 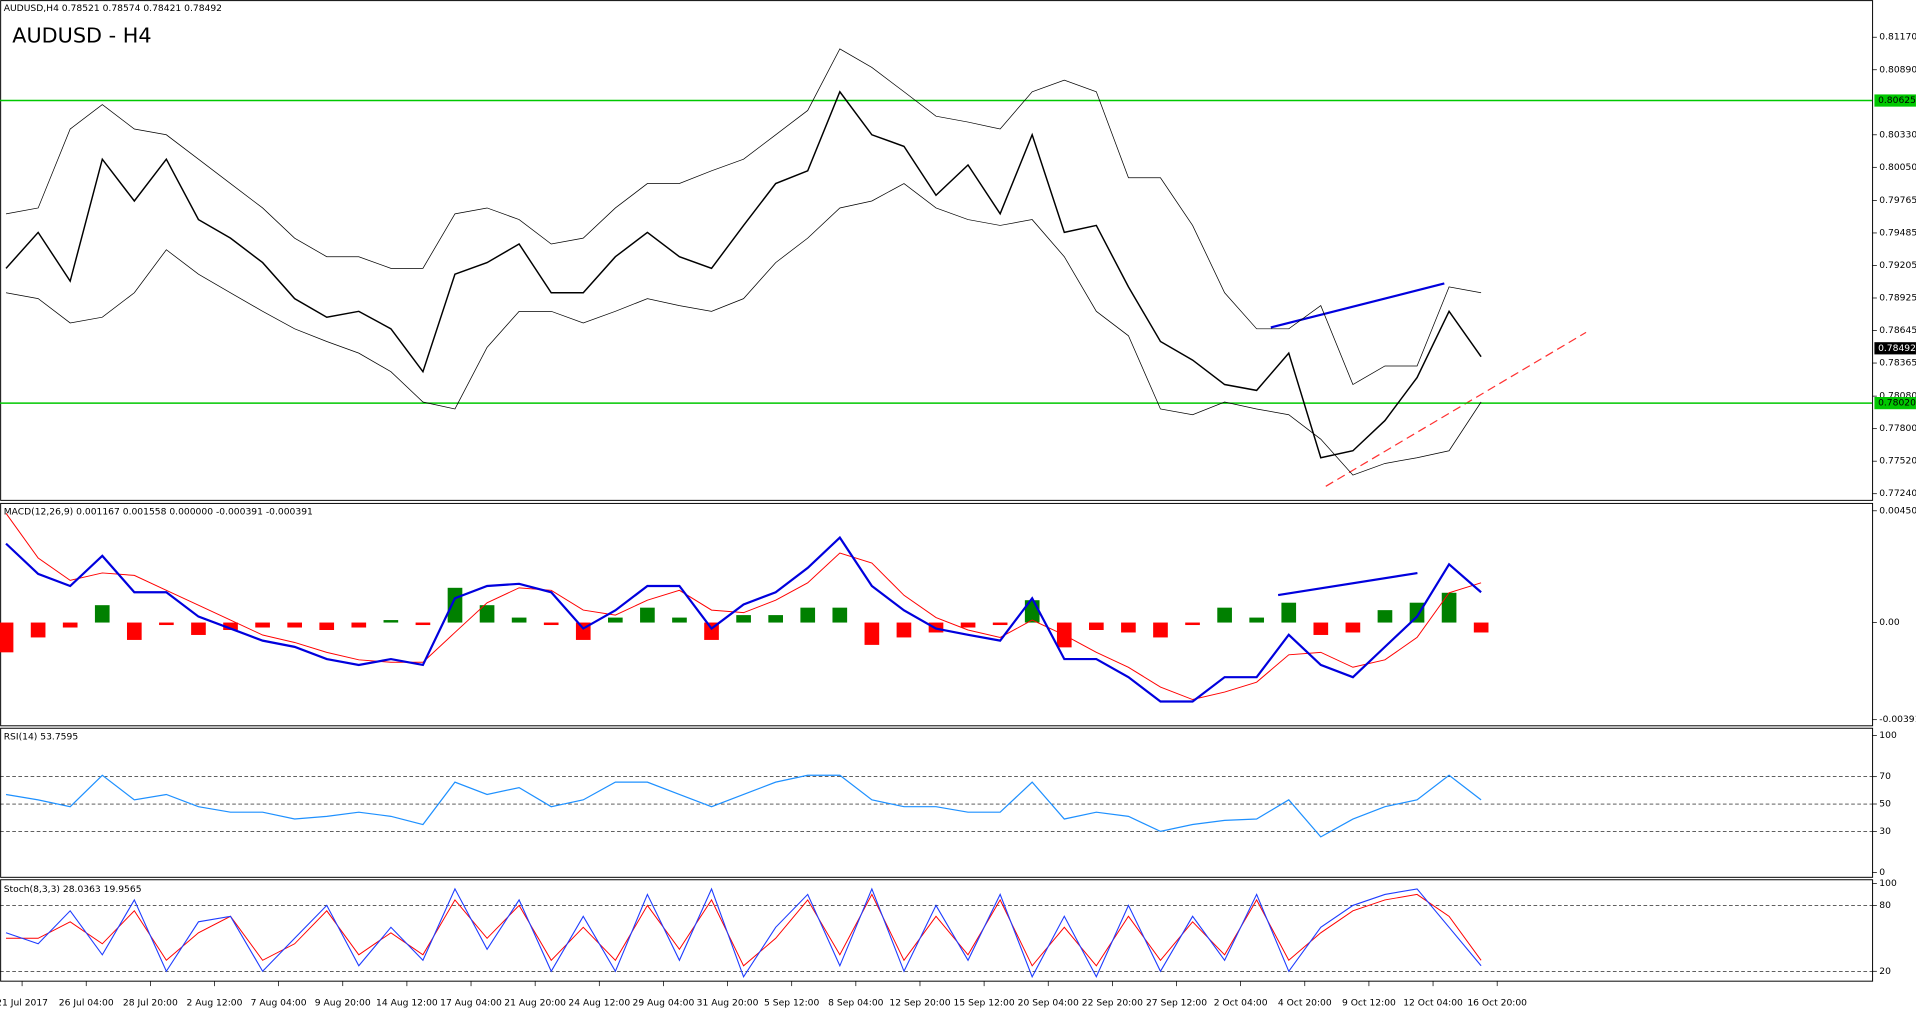 What do you see at coordinates (1885, 905) in the screenshot?
I see `y-tick-label: 80` at bounding box center [1885, 905].